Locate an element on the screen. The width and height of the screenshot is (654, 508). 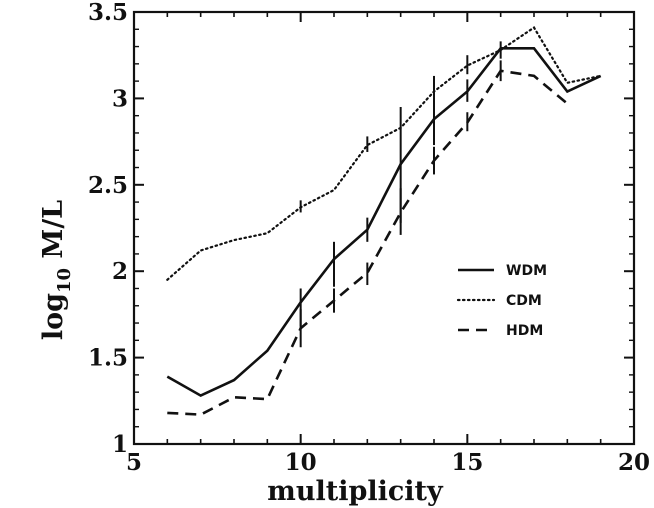
y-tick-label: 3.5 is located at coordinates (108, 13).